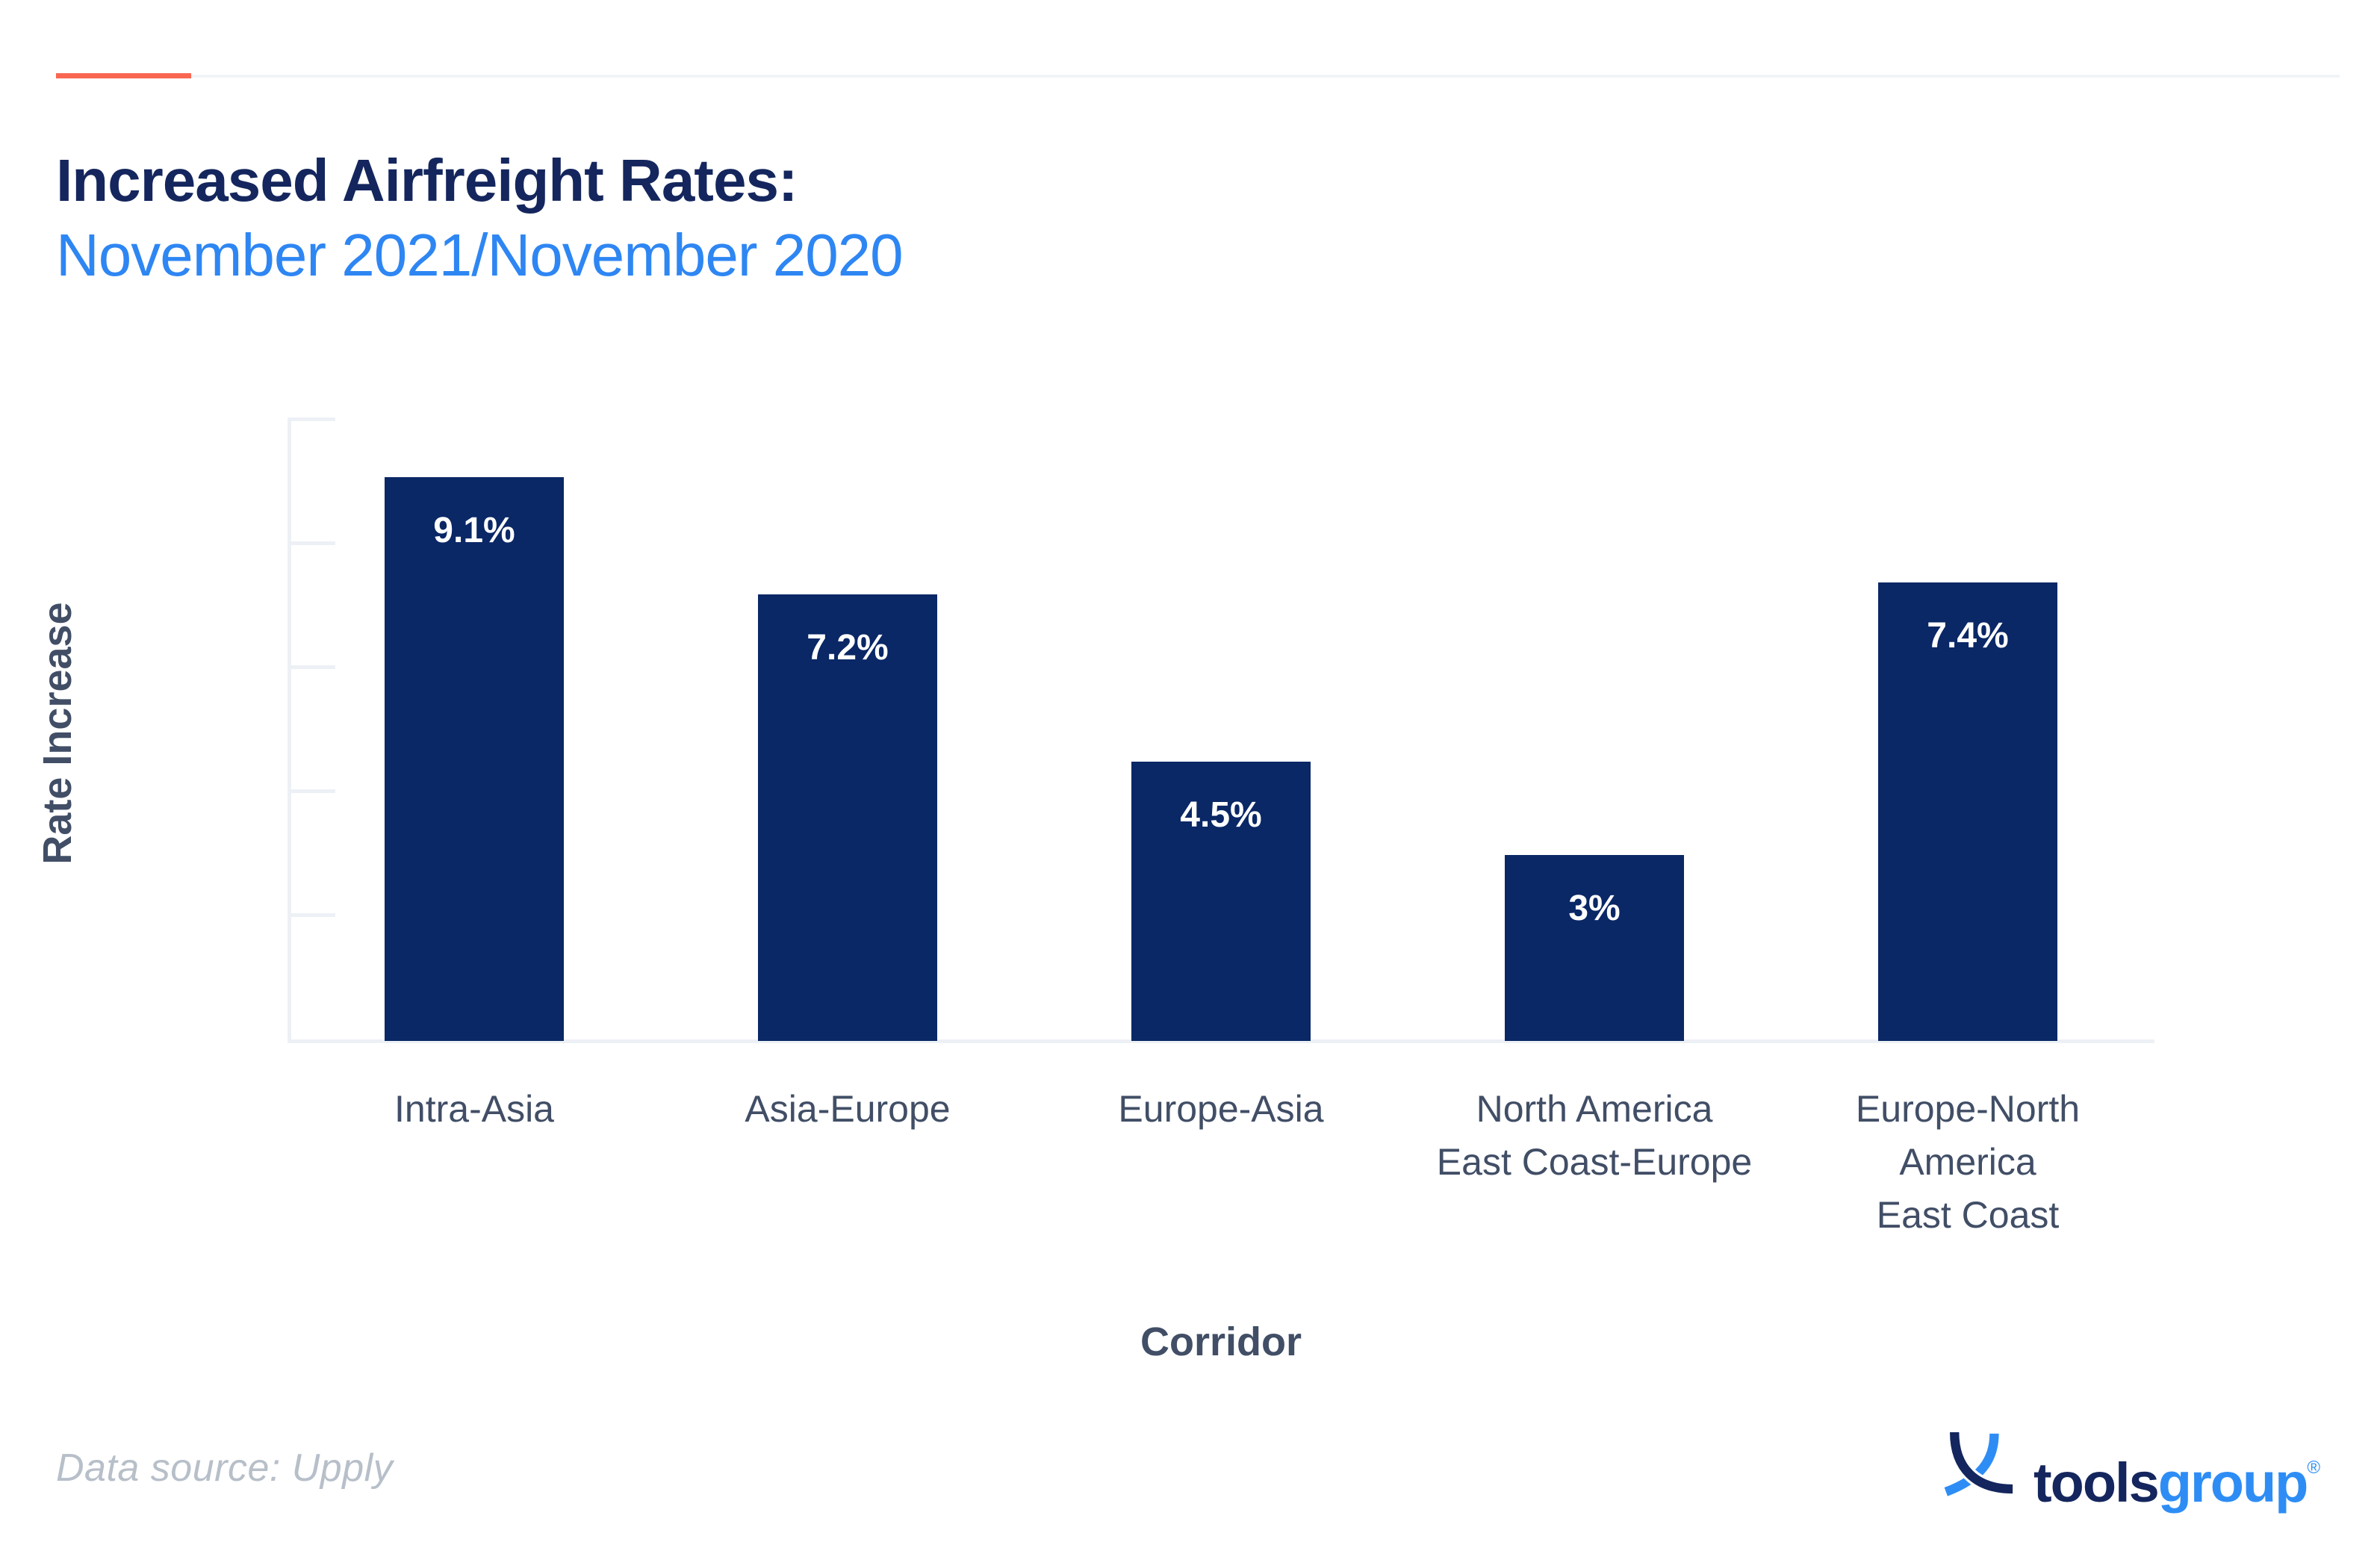  I want to click on category-label-line: East Coast, so click(1968, 1215).